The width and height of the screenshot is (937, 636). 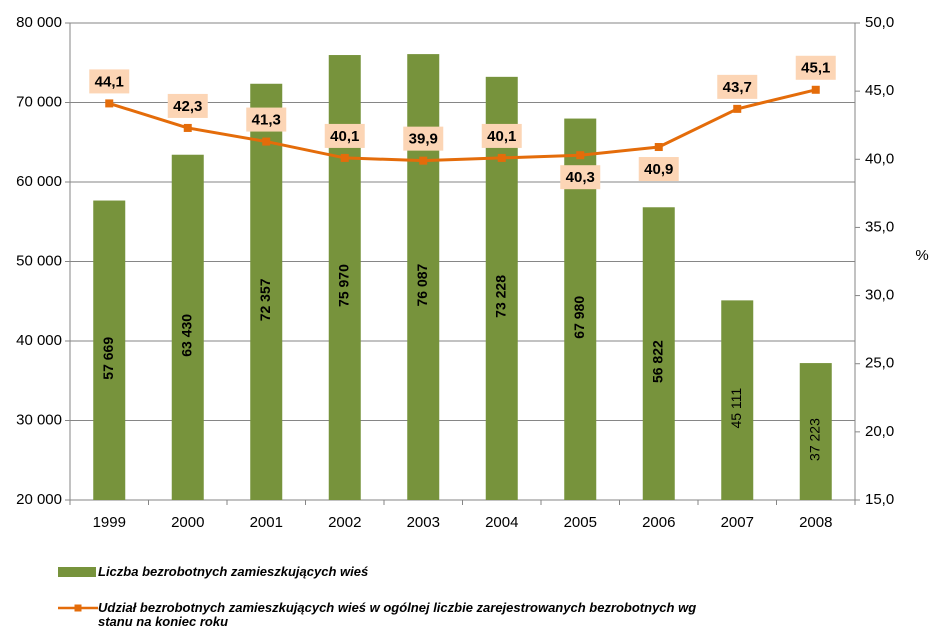 What do you see at coordinates (580, 522) in the screenshot?
I see `x-tick-label: 2005` at bounding box center [580, 522].